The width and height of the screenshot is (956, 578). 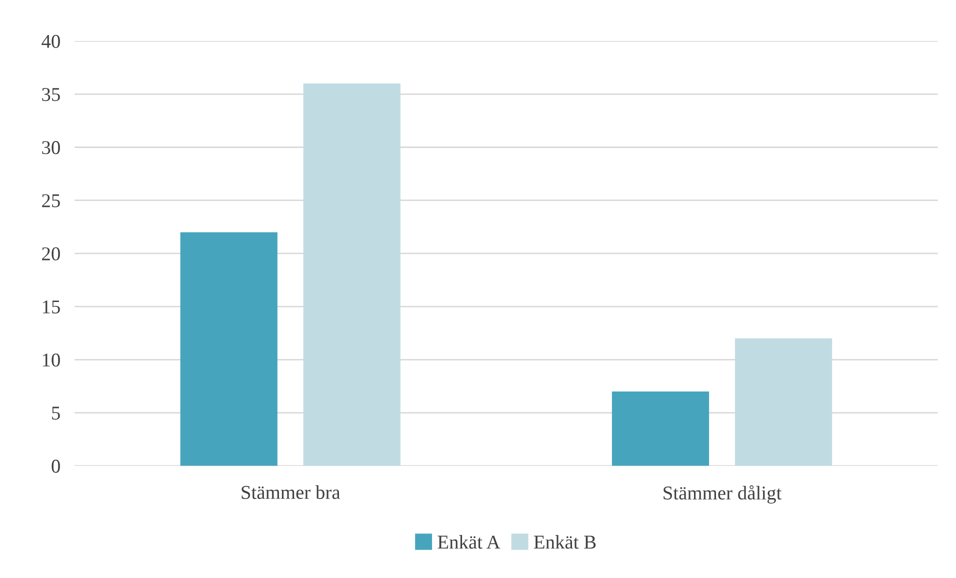 What do you see at coordinates (291, 492) in the screenshot?
I see `x-tick-label: Stämmer bra` at bounding box center [291, 492].